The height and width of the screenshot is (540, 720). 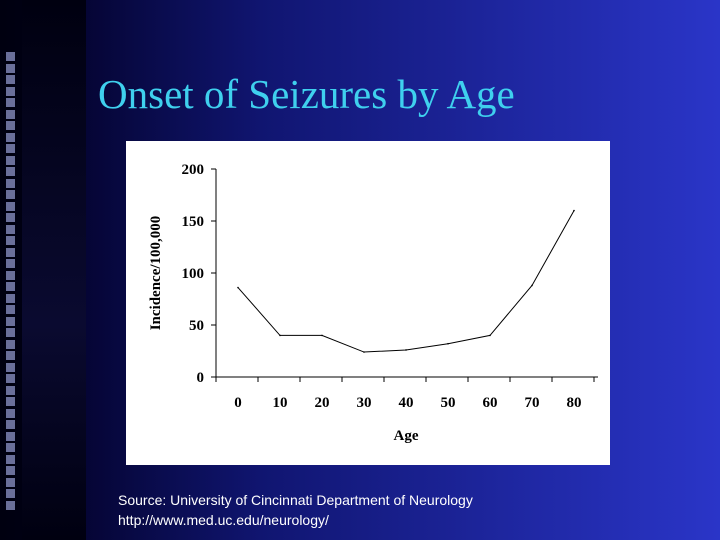 What do you see at coordinates (201, 378) in the screenshot?
I see `y-tick-label: 0` at bounding box center [201, 378].